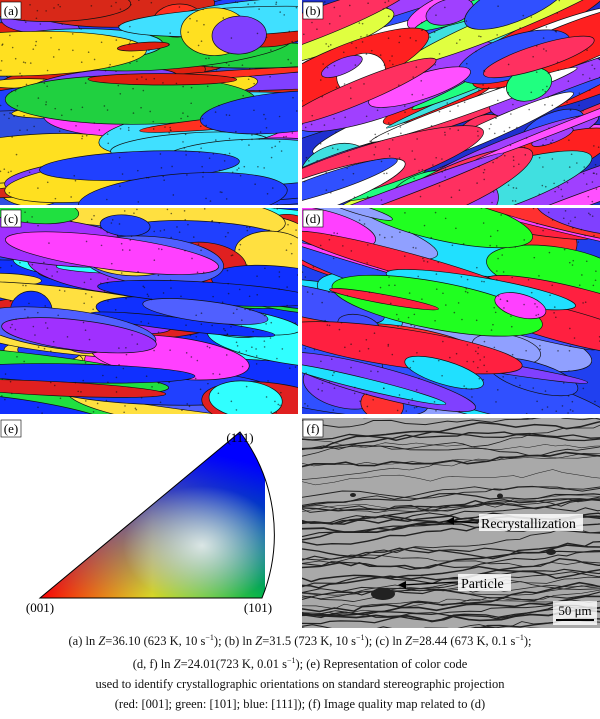 This screenshot has height=719, width=600. Describe the element at coordinates (374, 383) in the screenshot. I see `grain` at that location.